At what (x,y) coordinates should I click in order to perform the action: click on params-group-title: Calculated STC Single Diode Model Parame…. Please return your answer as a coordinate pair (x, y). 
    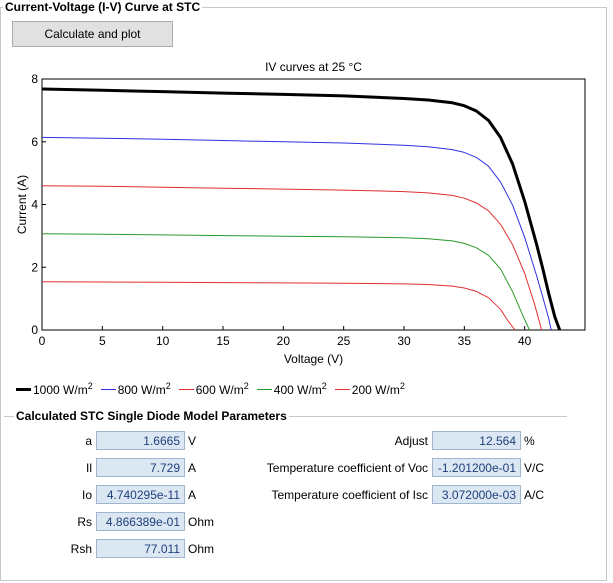
    Looking at the image, I should click on (151, 416).